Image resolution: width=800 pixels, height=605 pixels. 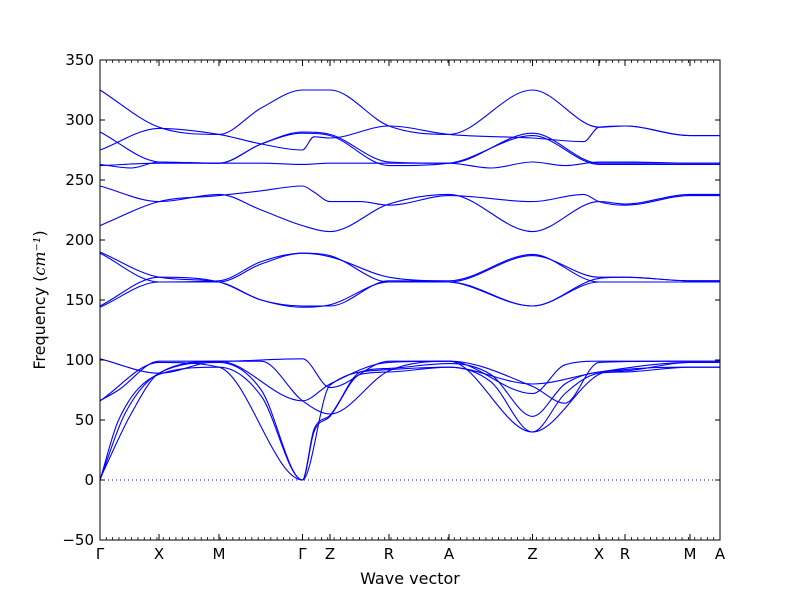 What do you see at coordinates (79, 300) in the screenshot?
I see `y-tick-label: 150` at bounding box center [79, 300].